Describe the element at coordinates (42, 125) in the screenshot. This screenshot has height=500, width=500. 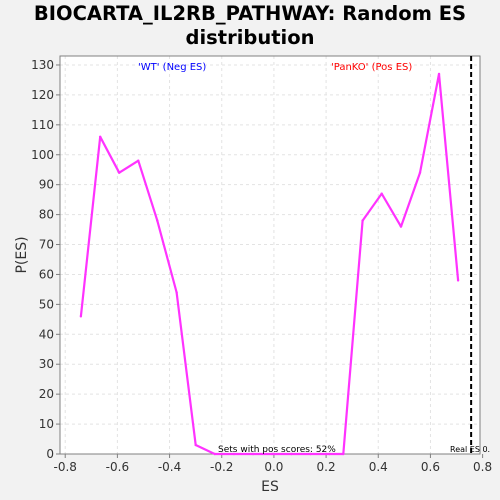
I see `y-tick-label: 110` at that location.